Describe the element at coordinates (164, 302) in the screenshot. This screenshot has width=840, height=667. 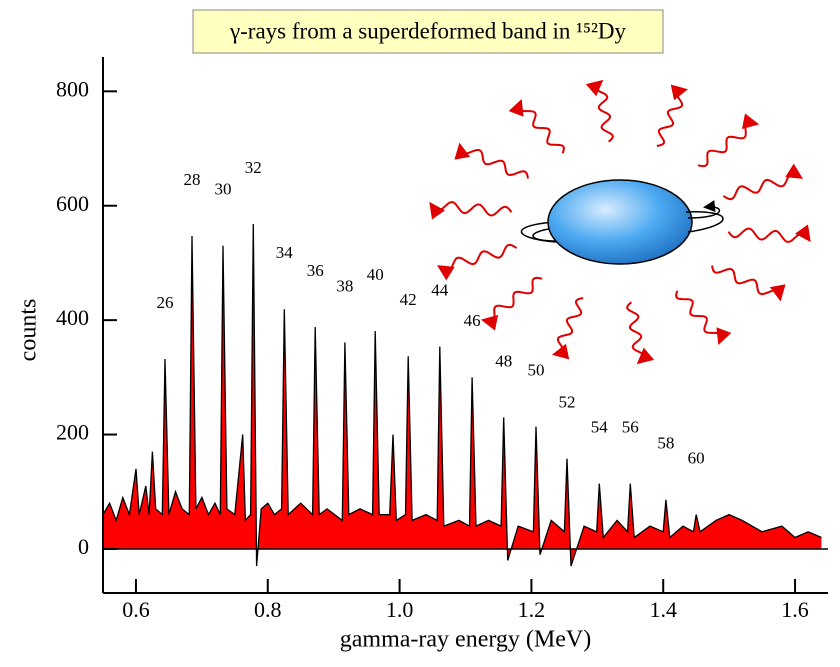
I see `peak-label: 26` at that location.